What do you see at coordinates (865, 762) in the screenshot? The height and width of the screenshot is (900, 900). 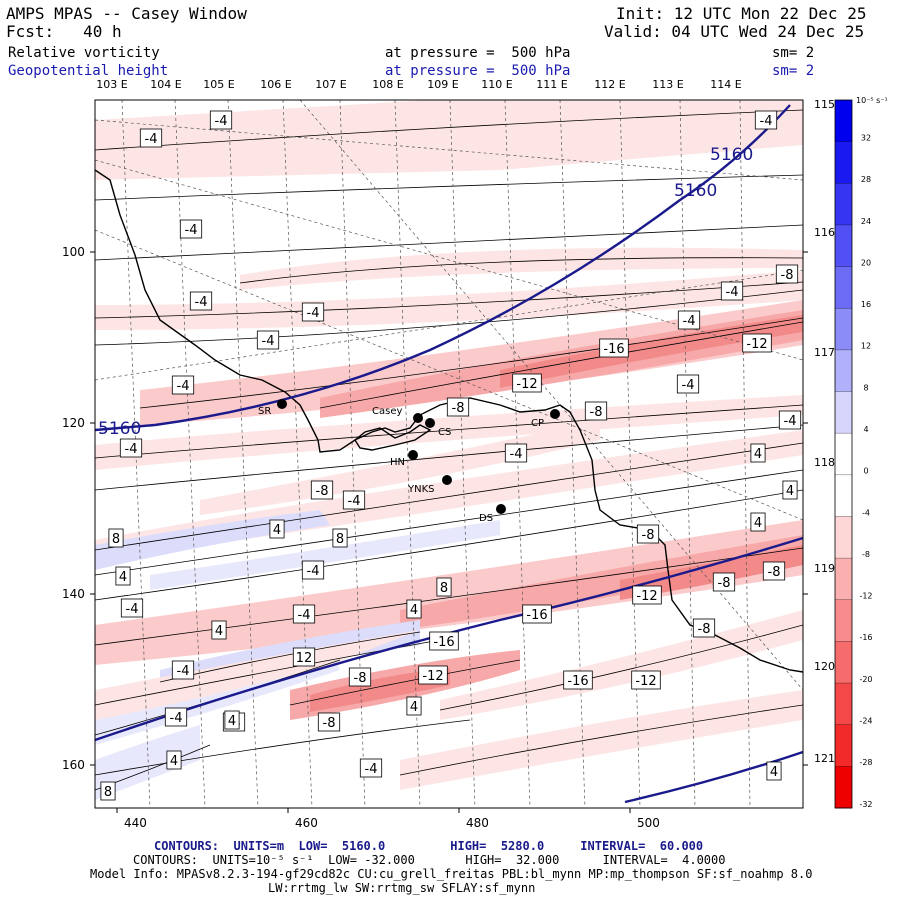 I see `colorbar-label: -28` at bounding box center [865, 762].